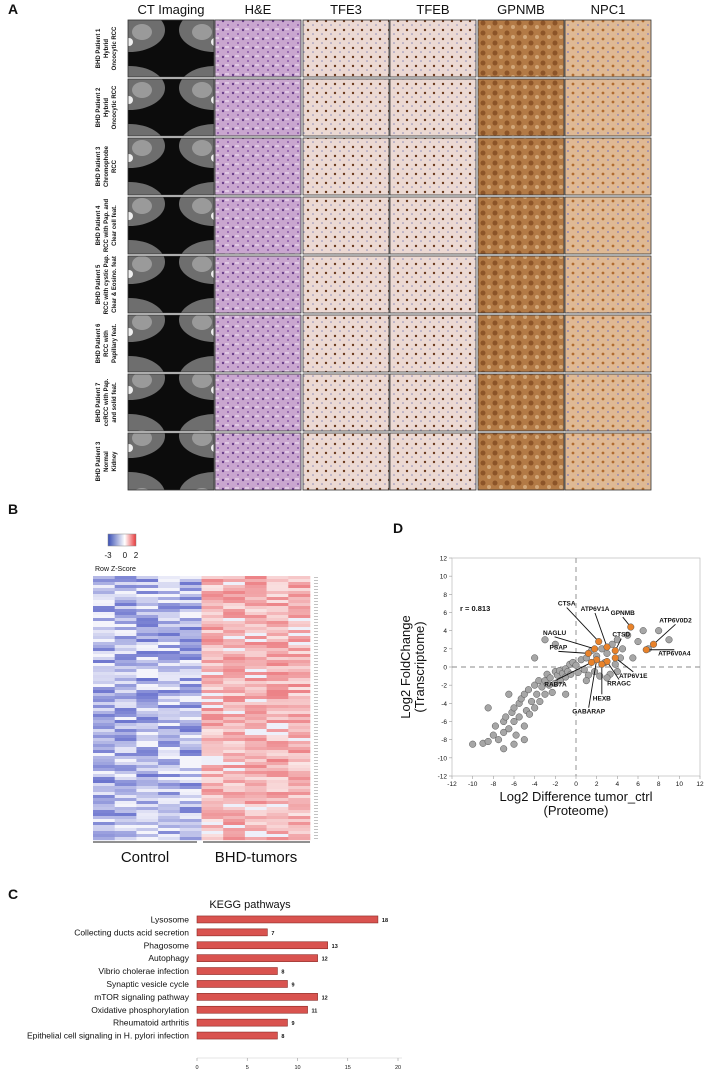 This screenshot has width=709, height=1079. I want to click on category-label: Lysosome, so click(170, 919).